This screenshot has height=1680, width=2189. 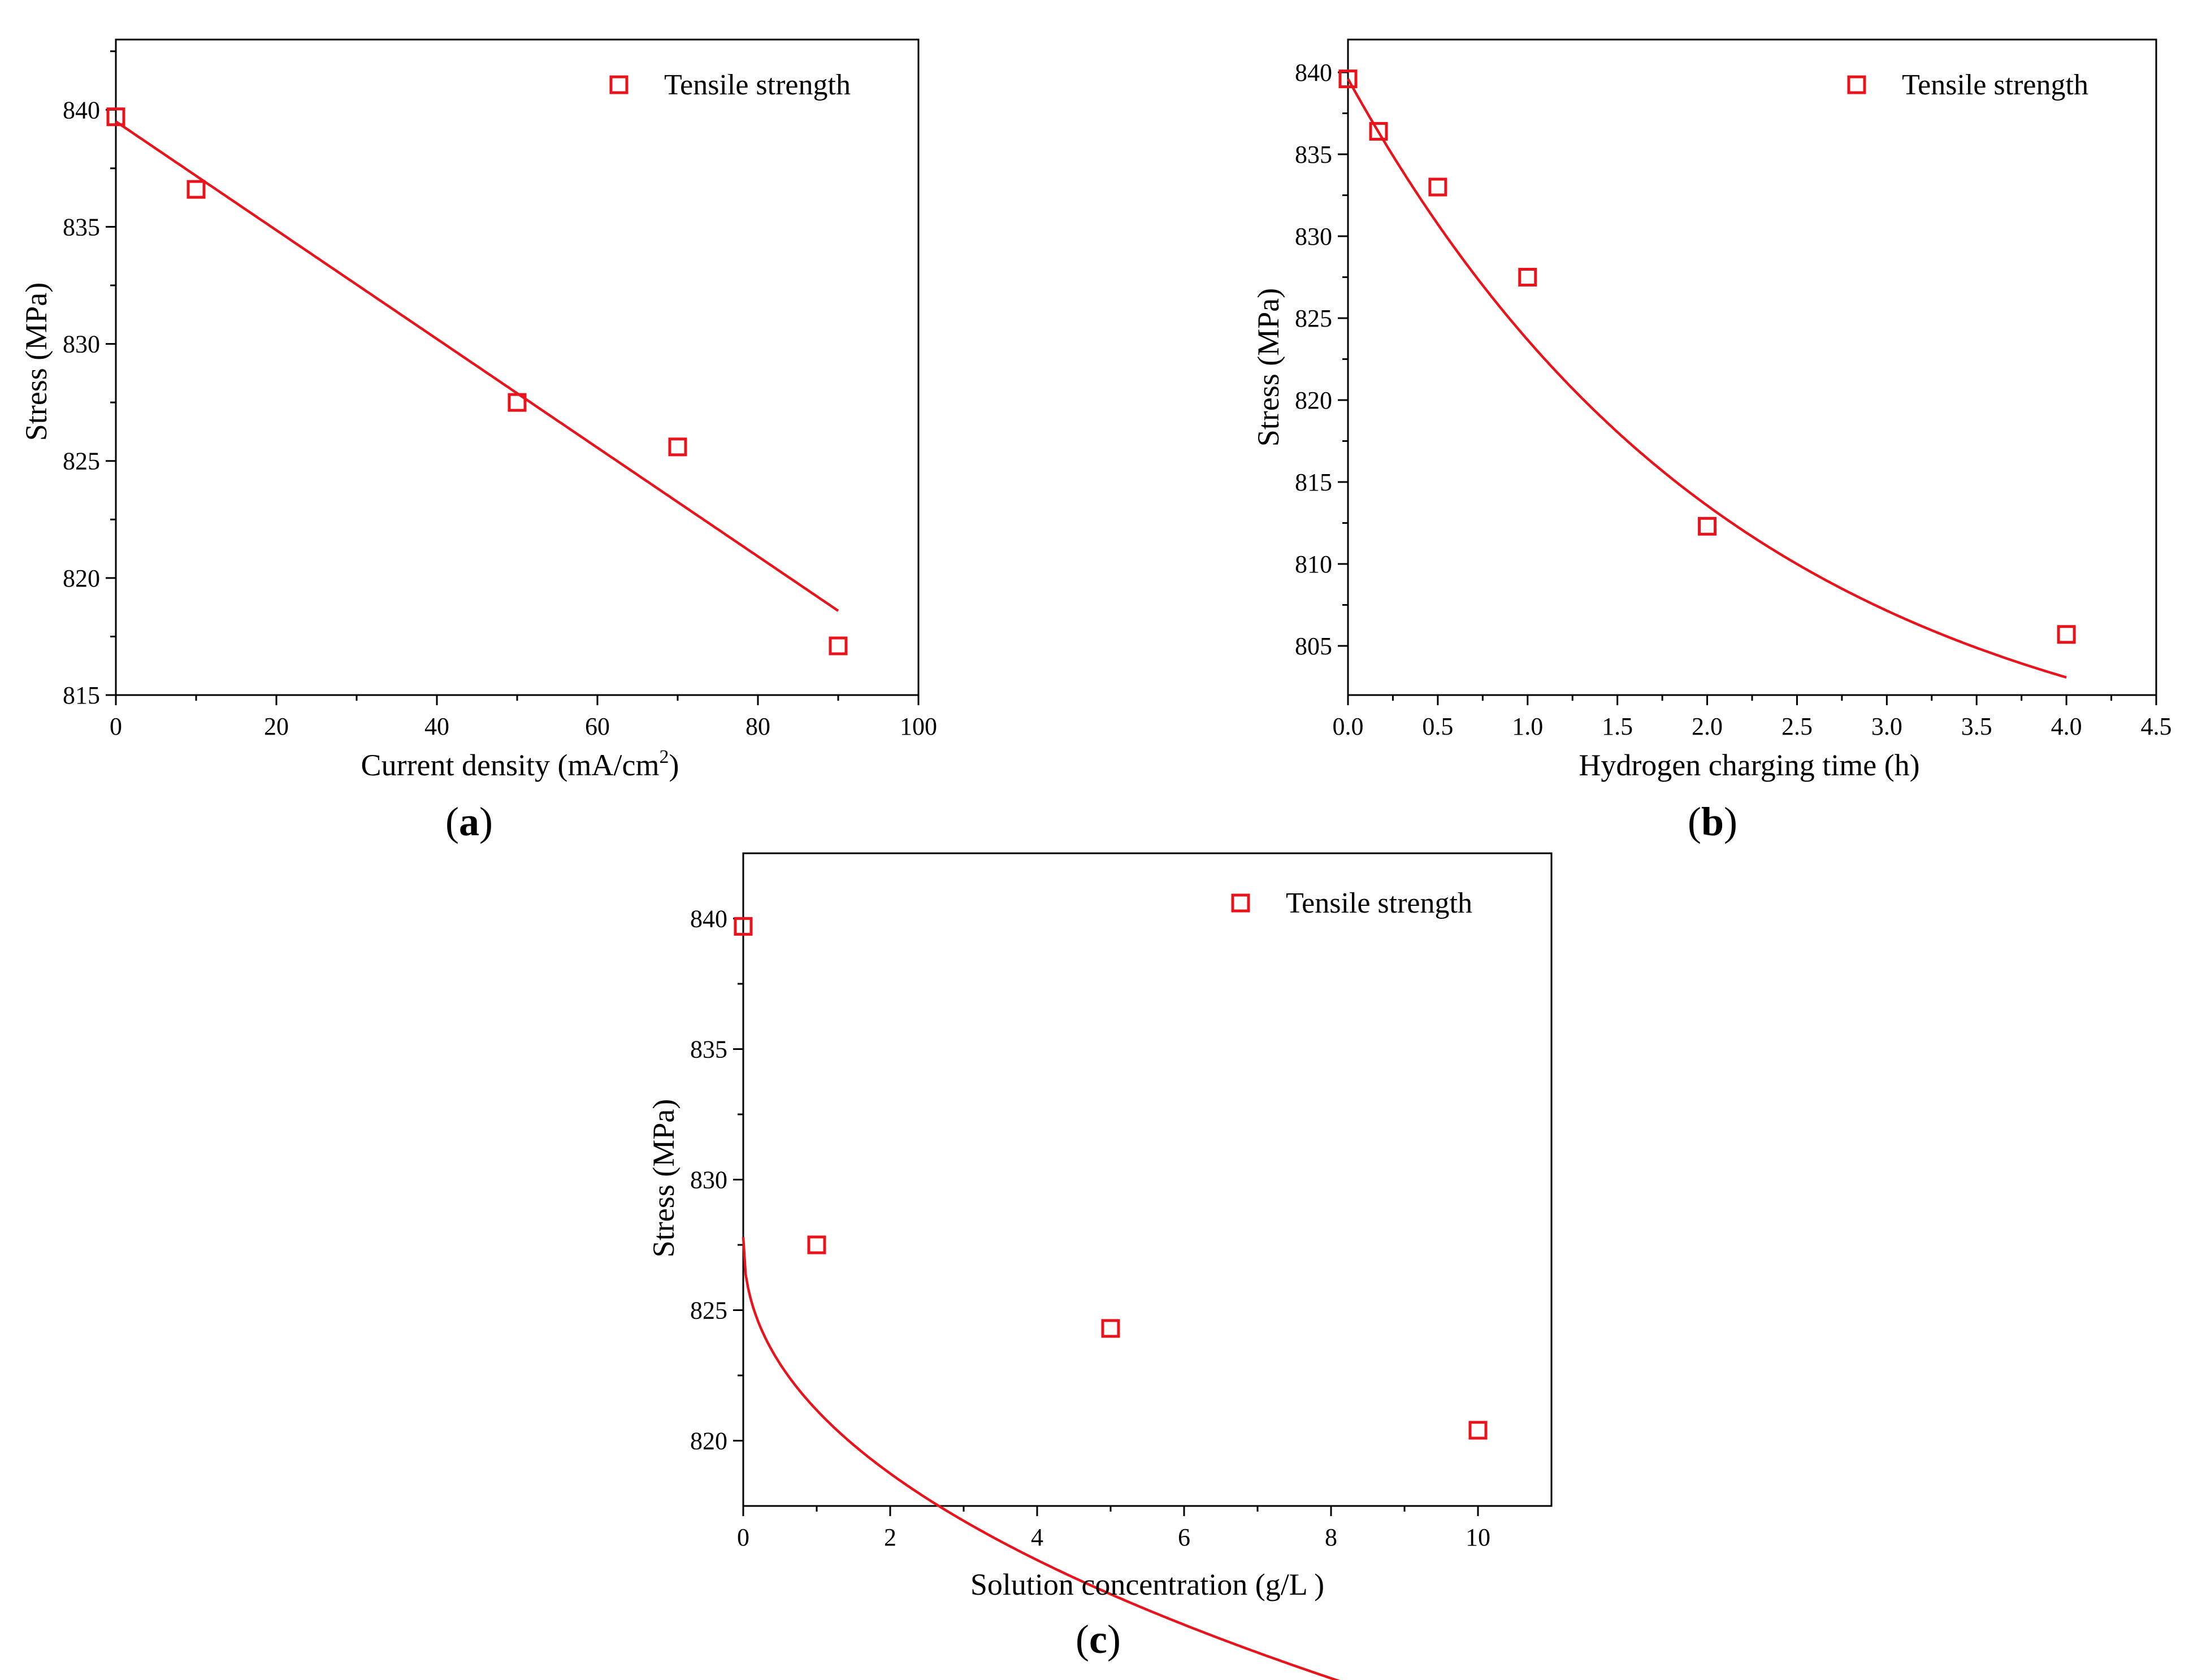 What do you see at coordinates (2066, 726) in the screenshot?
I see `x-tick-label-b: 4.0` at bounding box center [2066, 726].